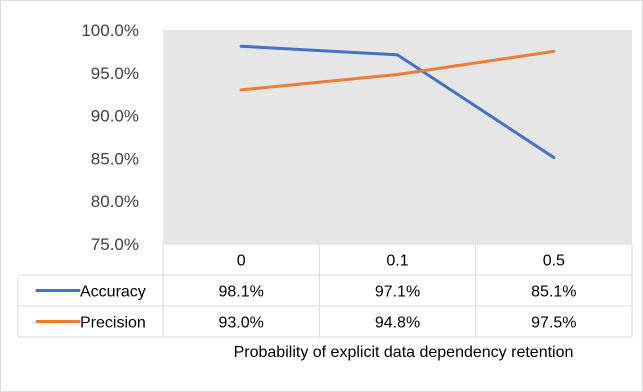  I want to click on legend-label: Accuracy, so click(113, 292).